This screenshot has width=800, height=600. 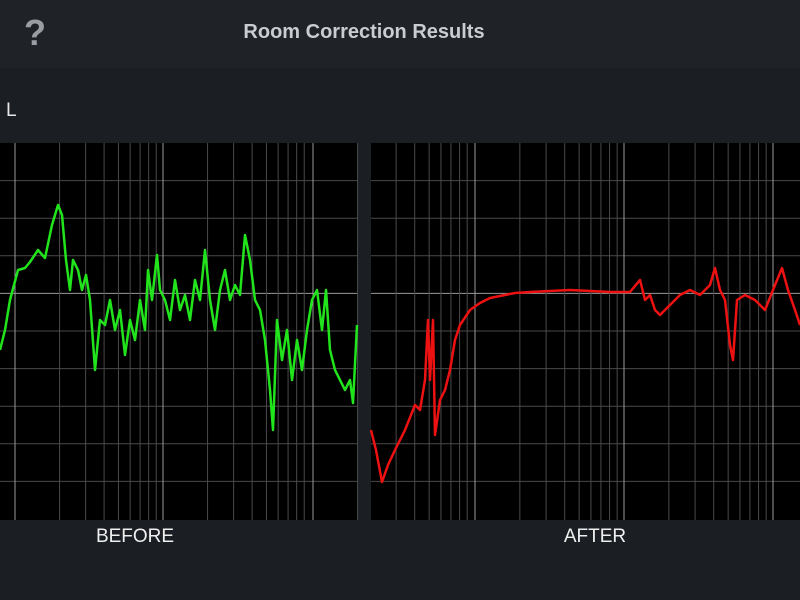 I want to click on top-bar: ? Room Correction Results, so click(x=400, y=34).